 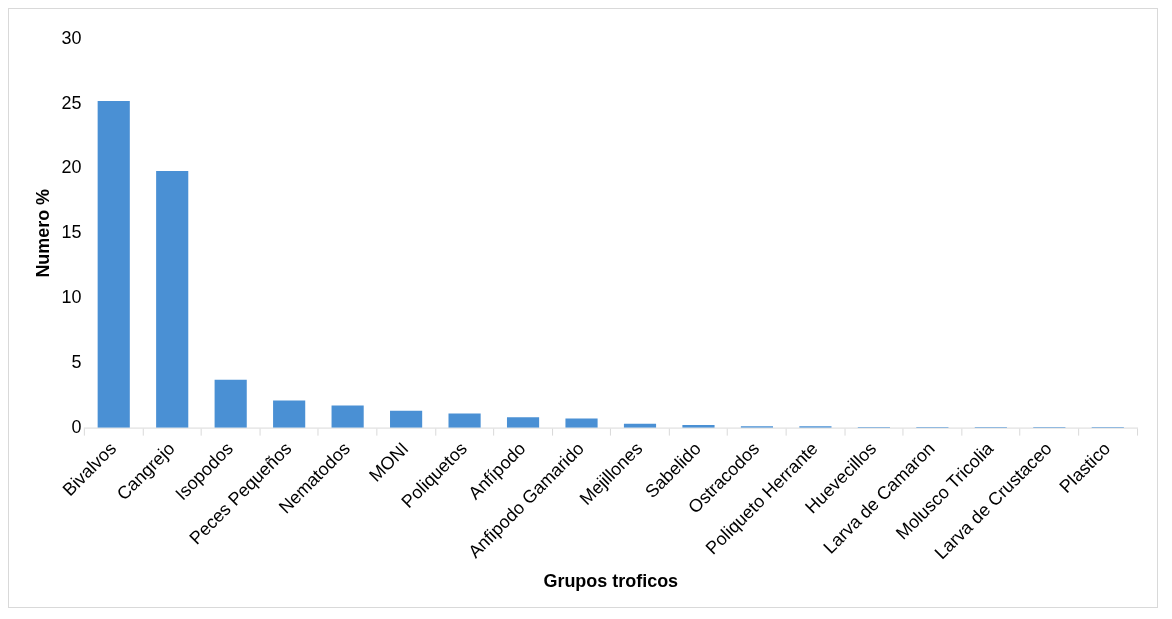 What do you see at coordinates (611, 581) in the screenshot?
I see `x-axis-title: Grupos troficos` at bounding box center [611, 581].